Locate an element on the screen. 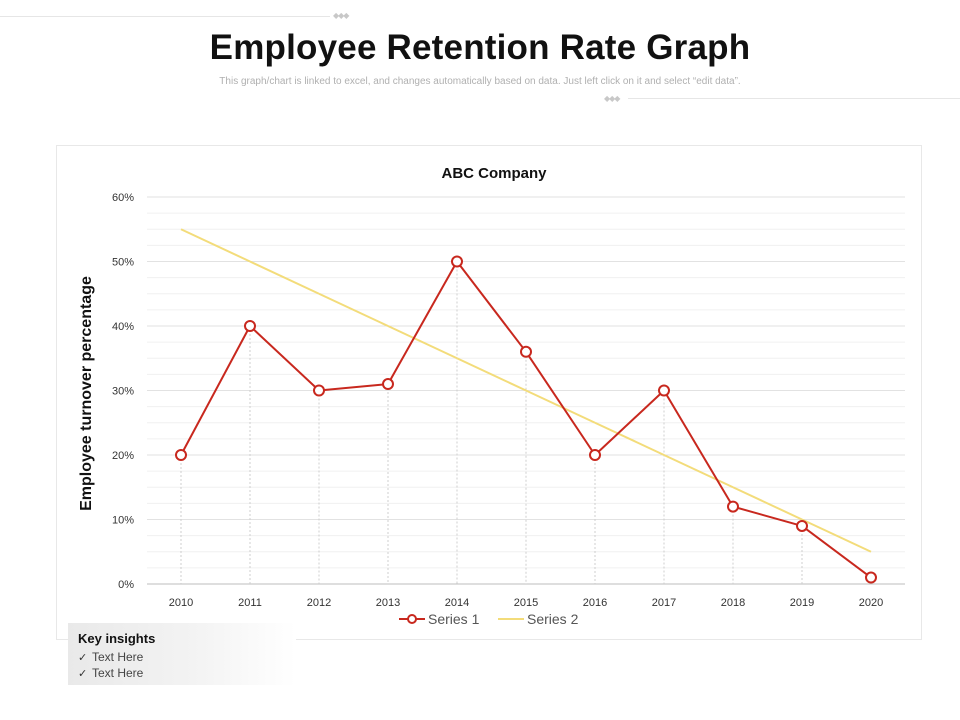 This screenshot has width=960, height=720. bottom-decor-line is located at coordinates (794, 98).